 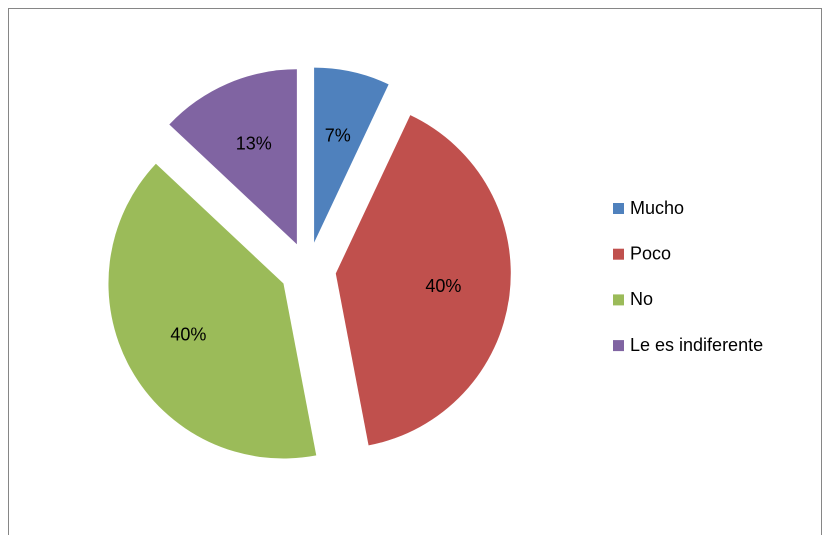 What do you see at coordinates (641, 299) in the screenshot?
I see `legend-label: No` at bounding box center [641, 299].